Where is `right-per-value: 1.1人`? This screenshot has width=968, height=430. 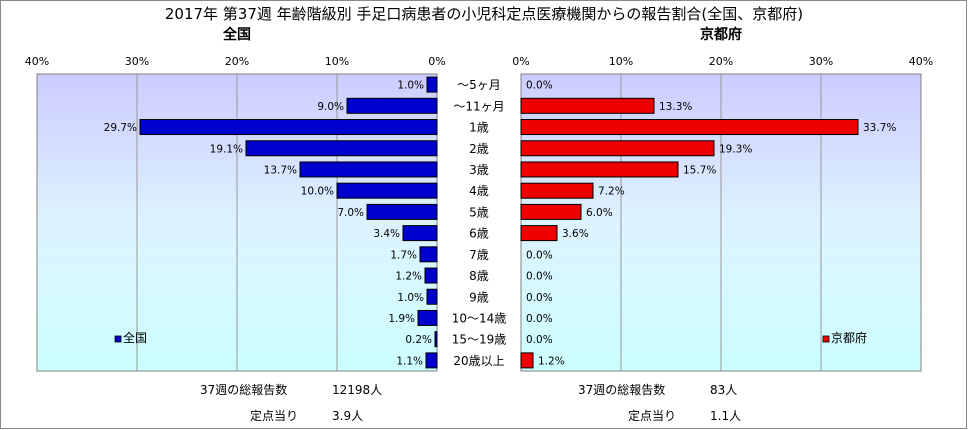
right-per-value: 1.1人 is located at coordinates (725, 416).